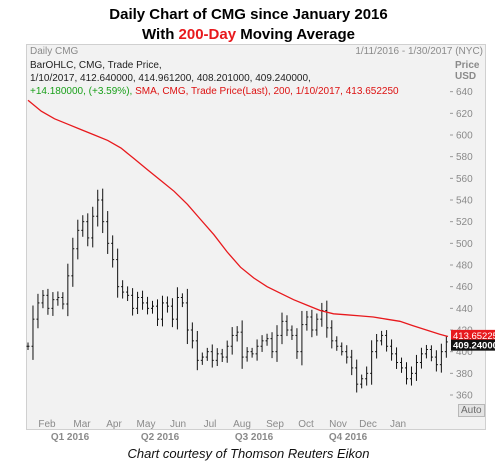 This screenshot has height=475, width=497. I want to click on y-tick-label: 440, so click(464, 309).